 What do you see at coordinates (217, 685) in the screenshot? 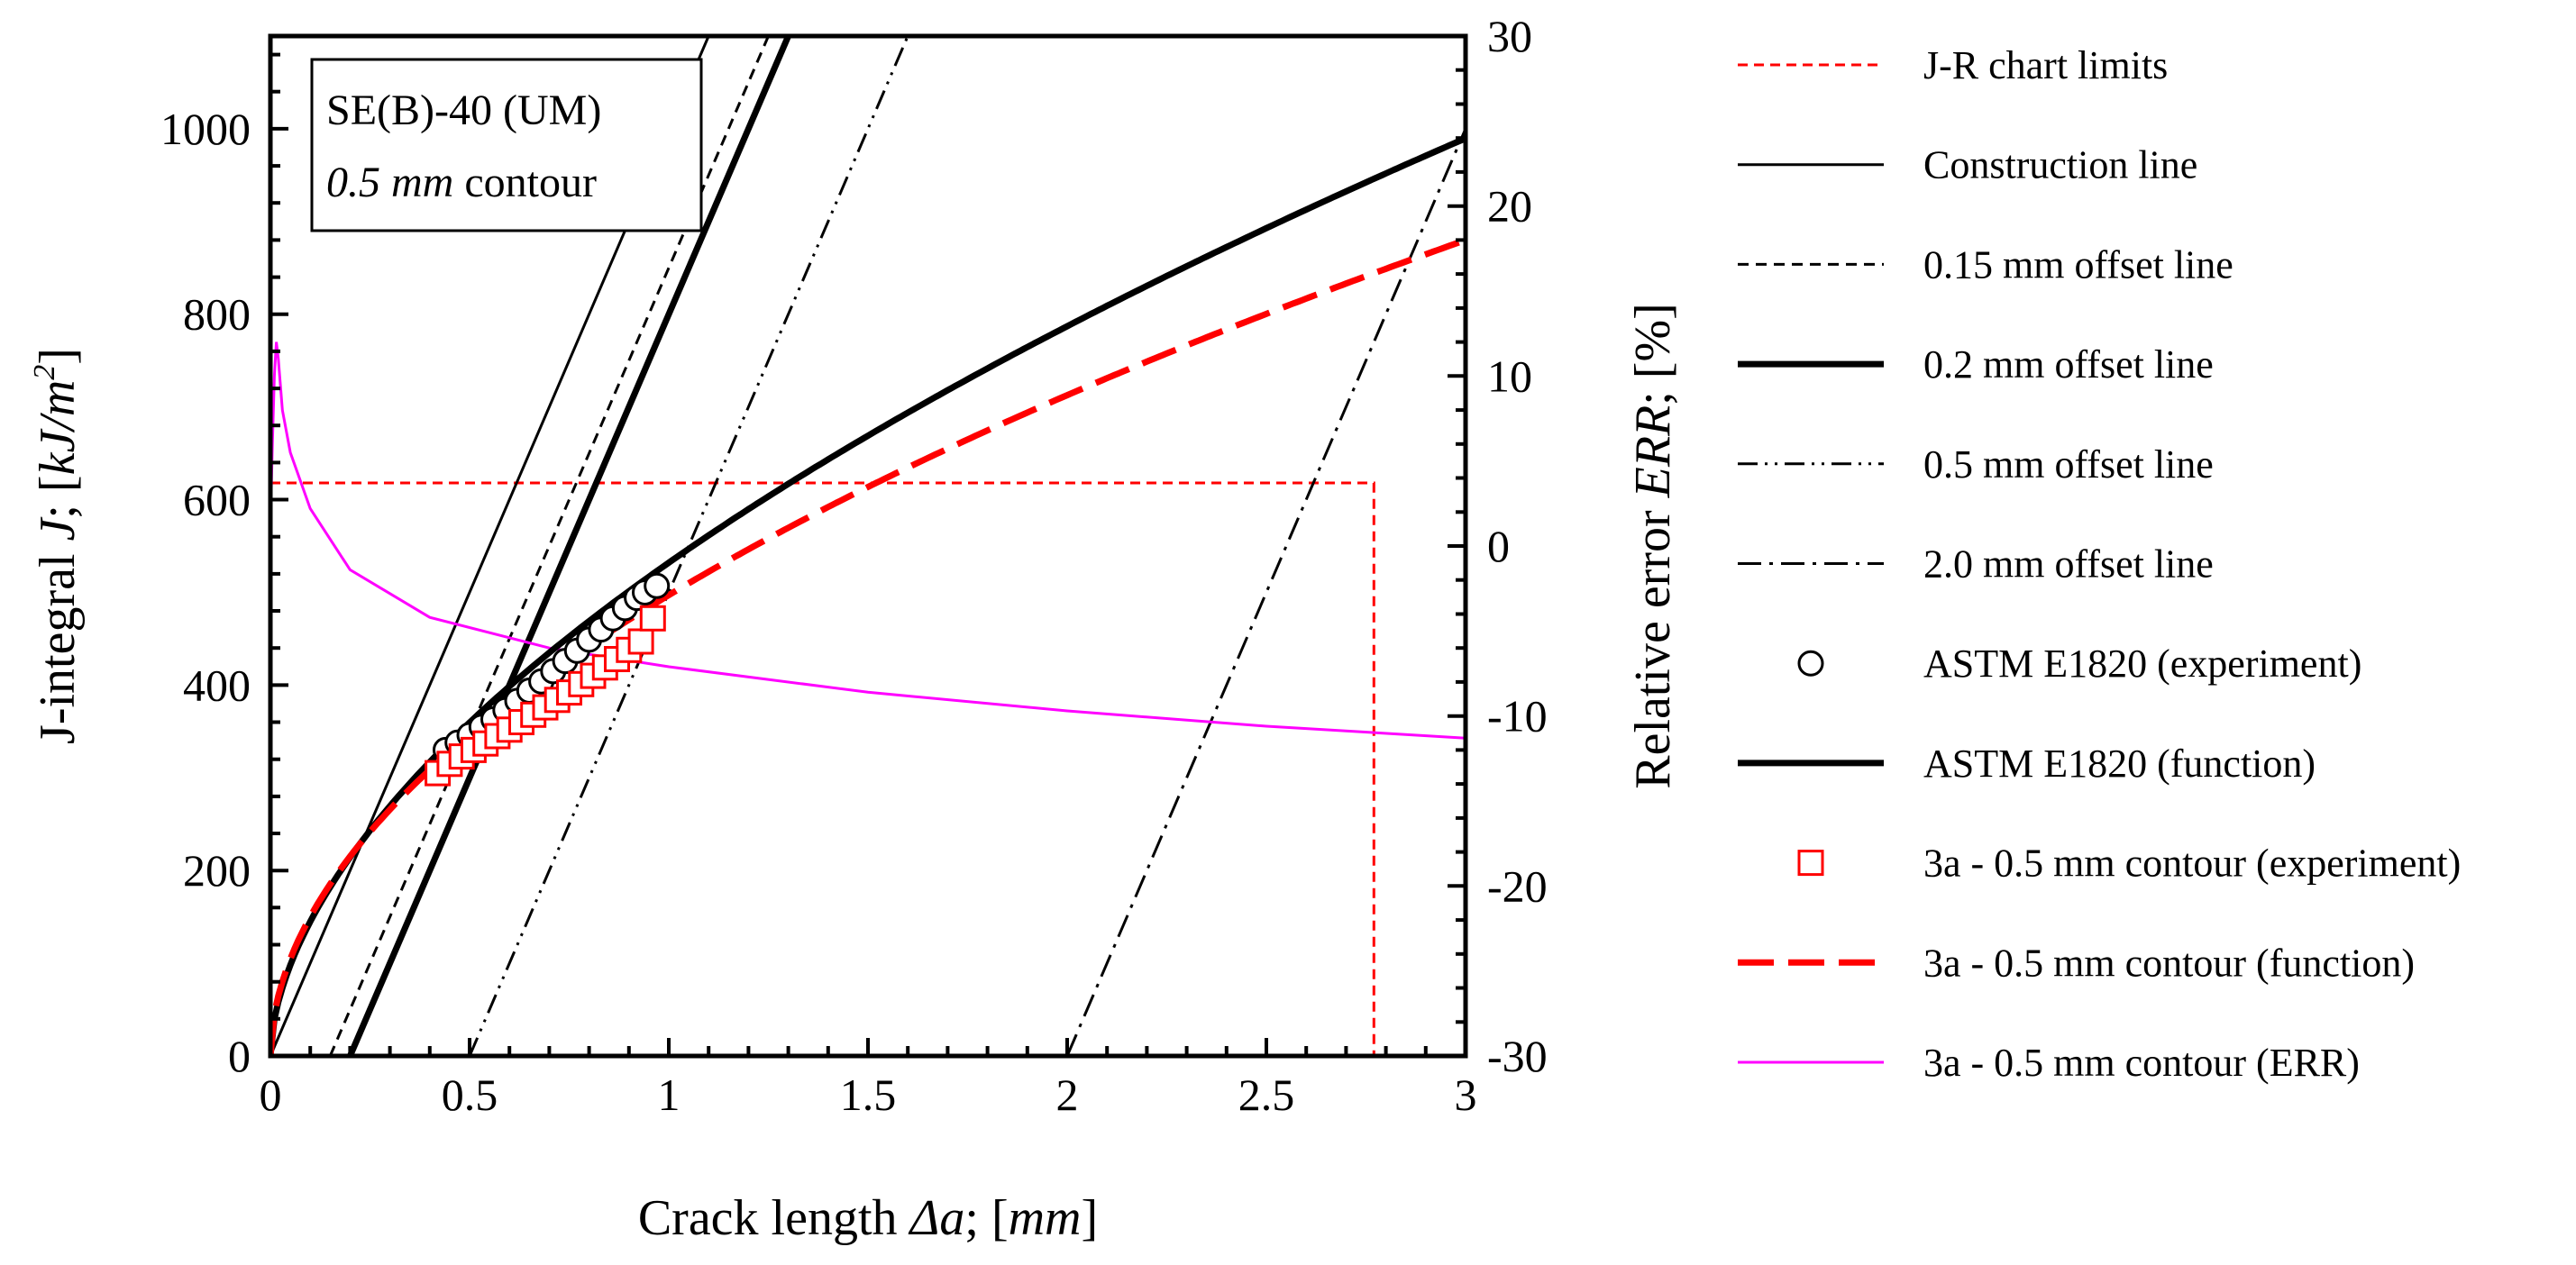
I see `y-tick-label: 400` at bounding box center [217, 685].